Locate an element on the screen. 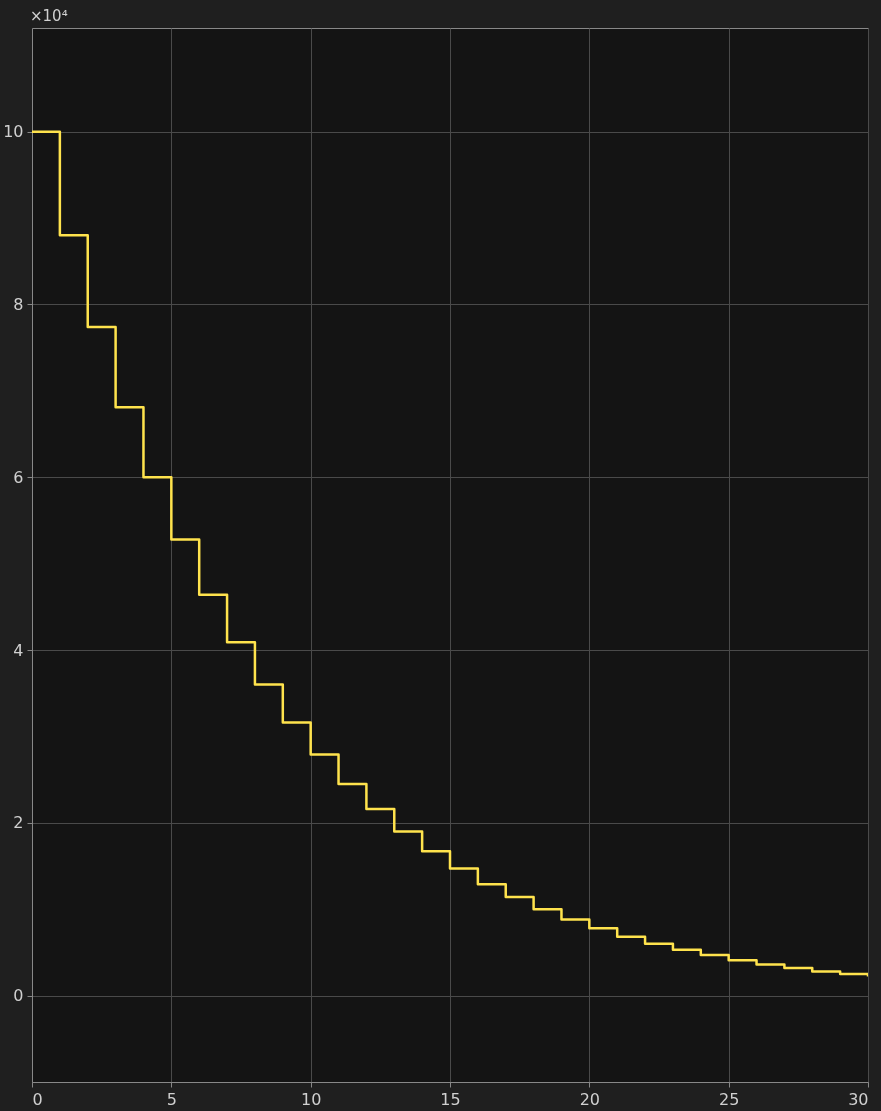 The height and width of the screenshot is (1111, 881). y-tick-label: 0 is located at coordinates (18, 996).